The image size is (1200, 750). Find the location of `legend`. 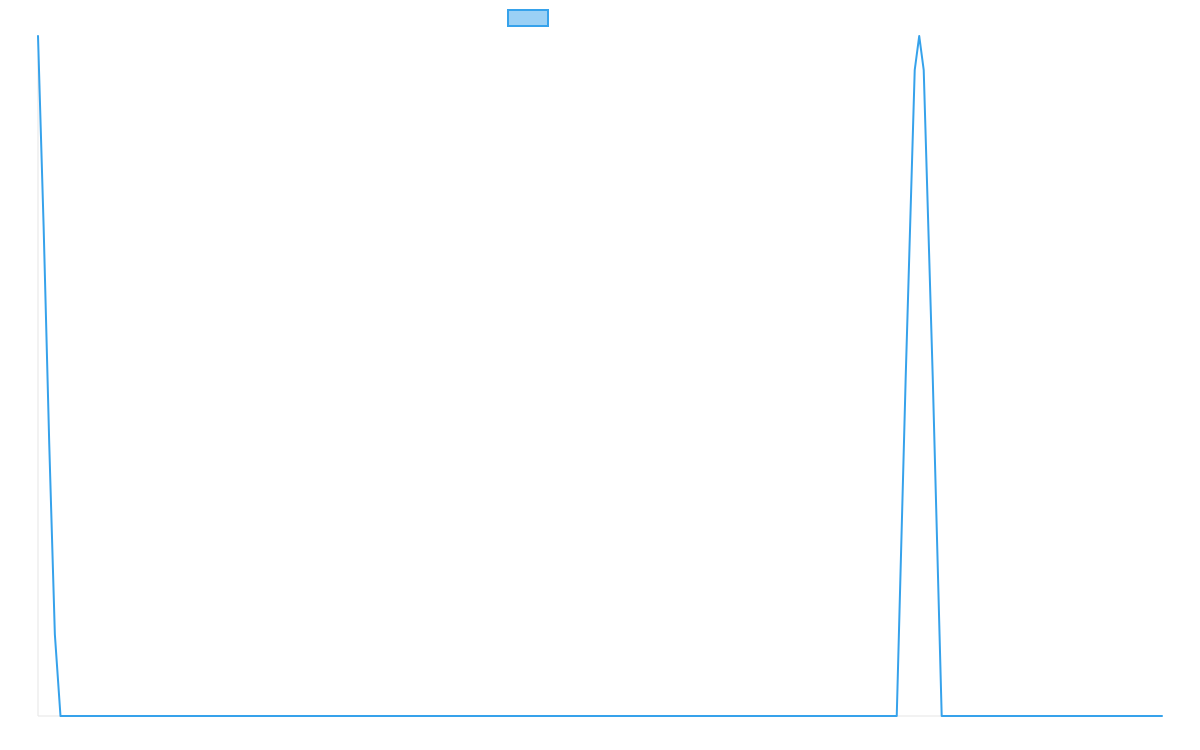

legend is located at coordinates (528, 18).